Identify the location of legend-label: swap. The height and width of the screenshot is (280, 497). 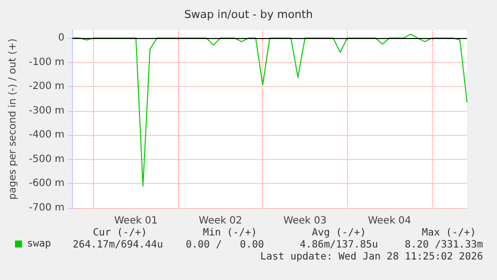
(39, 244).